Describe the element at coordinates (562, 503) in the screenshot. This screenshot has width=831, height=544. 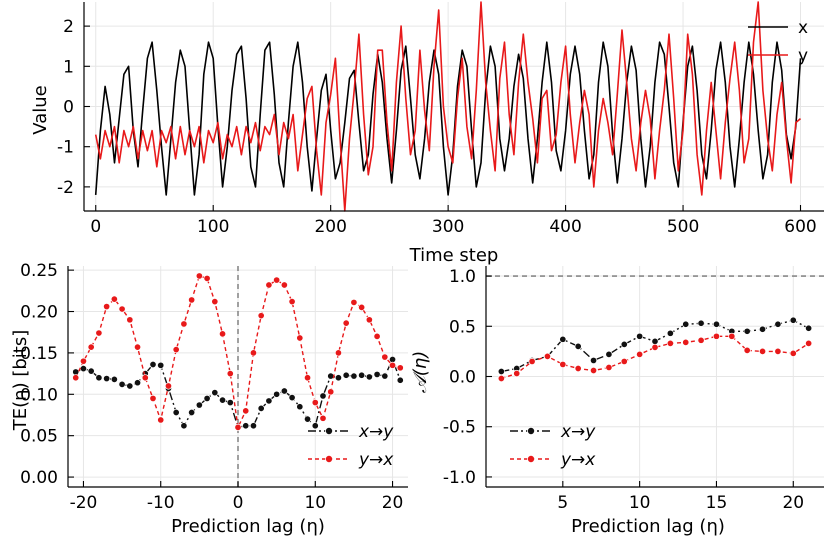
I see `x-tick-label: 5` at that location.